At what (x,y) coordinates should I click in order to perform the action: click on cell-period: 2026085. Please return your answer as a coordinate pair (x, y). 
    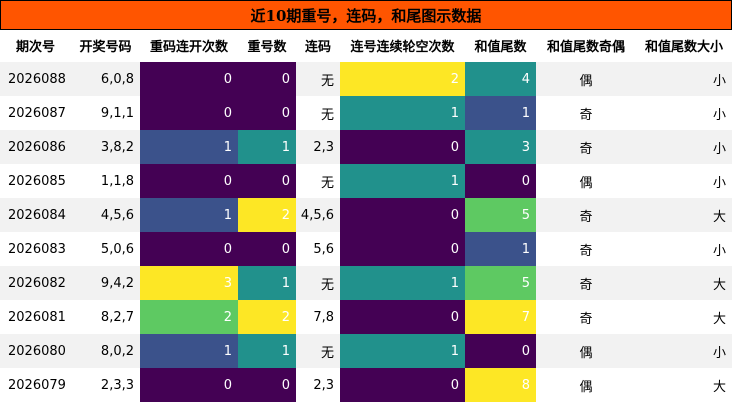
    Looking at the image, I should click on (37, 181).